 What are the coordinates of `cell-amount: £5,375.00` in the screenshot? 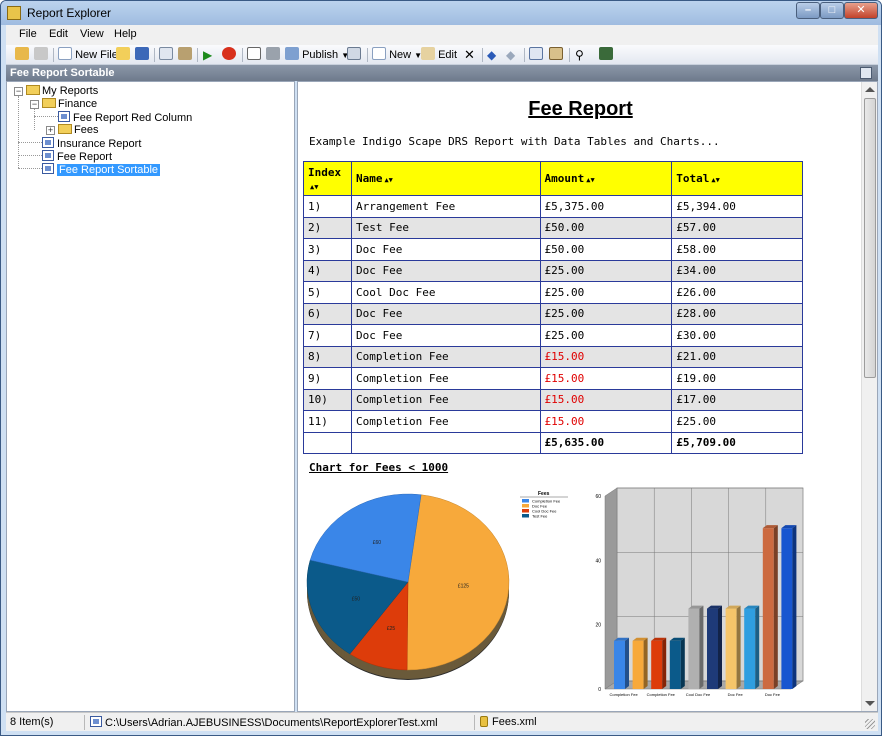 It's located at (606, 206).